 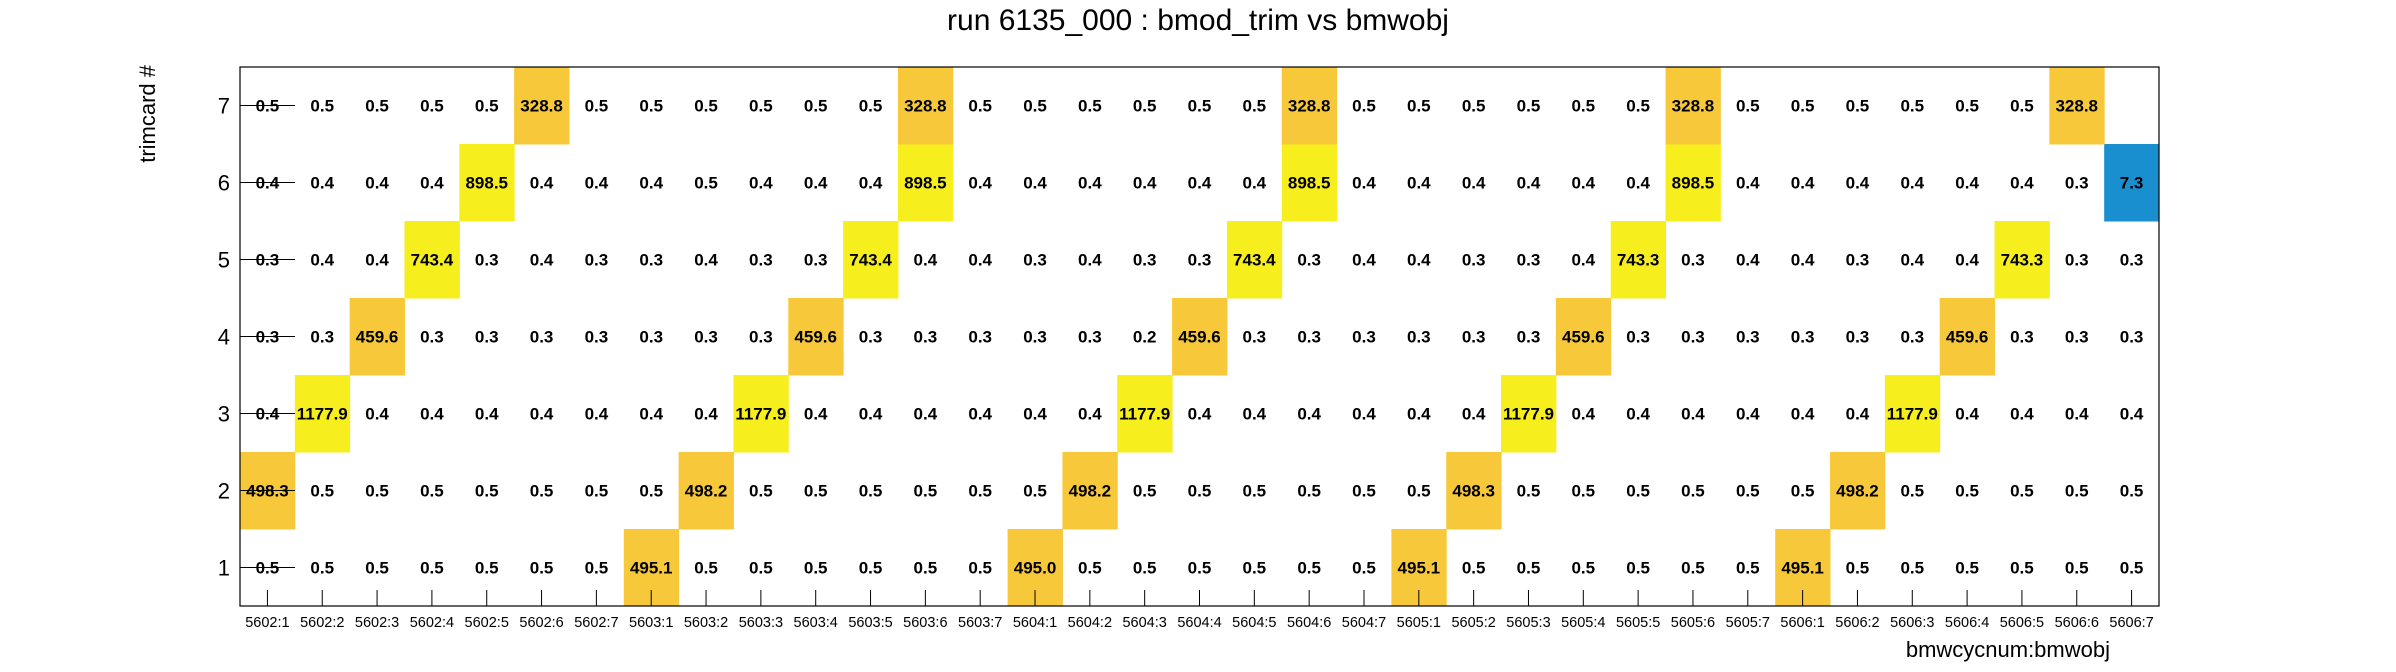 I want to click on x-tick-label: 5606:3, so click(x=1912, y=623).